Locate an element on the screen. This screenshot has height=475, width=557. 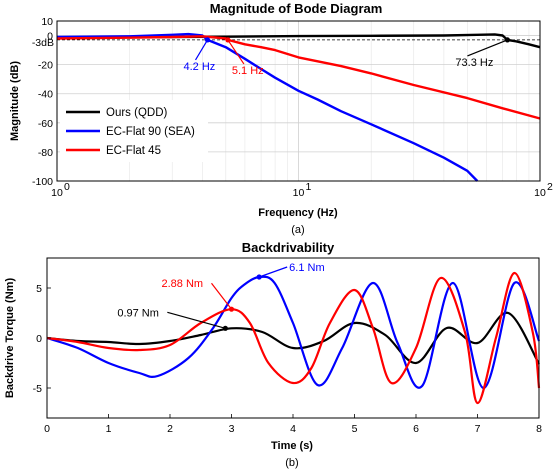
x-tick-label: 0 is located at coordinates (47, 429).